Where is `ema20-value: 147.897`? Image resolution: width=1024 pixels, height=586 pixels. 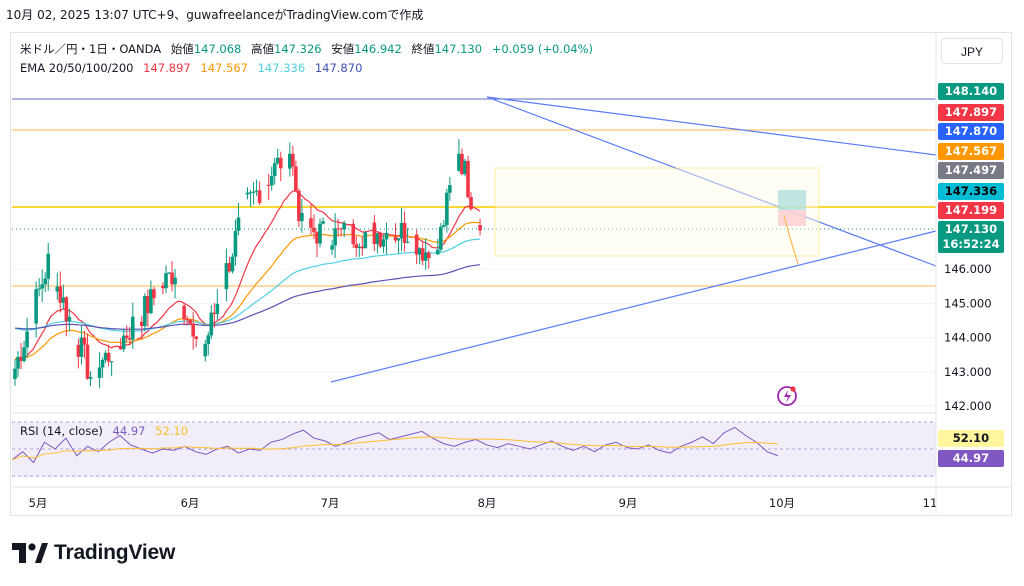
ema20-value: 147.897 is located at coordinates (167, 68).